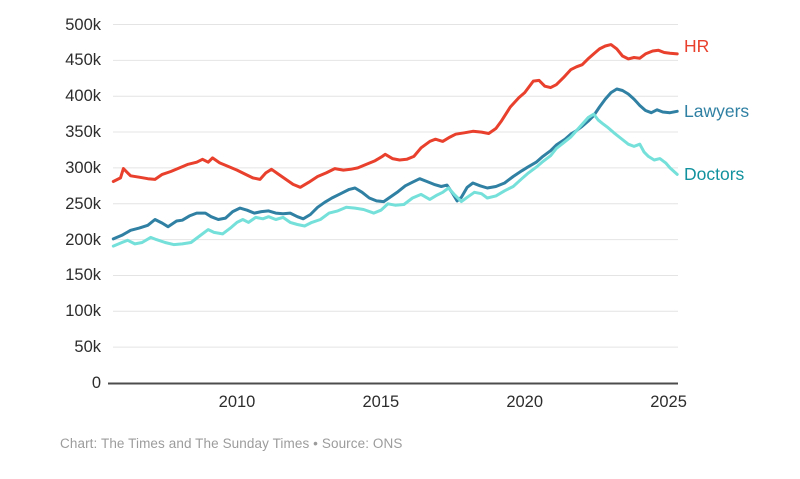  Describe the element at coordinates (96, 383) in the screenshot. I see `y-tick-label-0: 0` at that location.